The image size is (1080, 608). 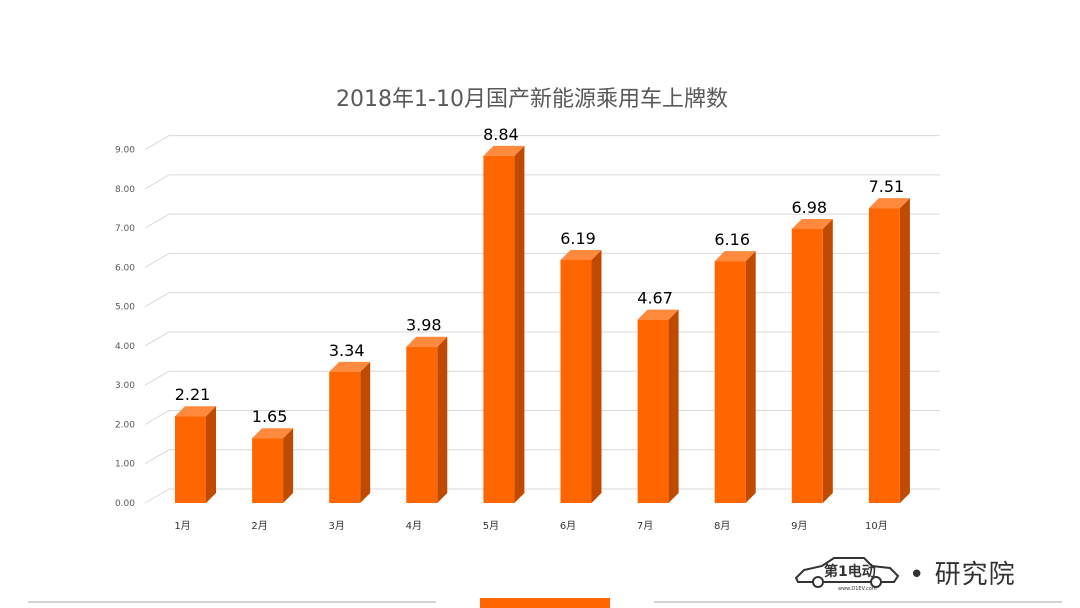 What do you see at coordinates (975, 575) in the screenshot?
I see `logo-suffix: 研究院` at bounding box center [975, 575].